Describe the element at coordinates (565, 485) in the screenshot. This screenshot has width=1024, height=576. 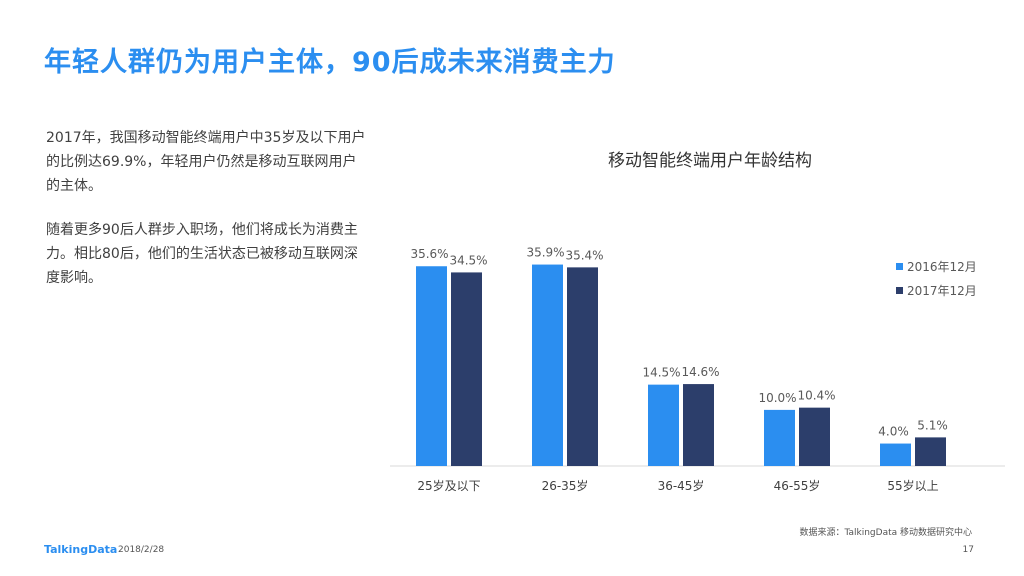
I see `x-tick-label: 26-35岁` at that location.